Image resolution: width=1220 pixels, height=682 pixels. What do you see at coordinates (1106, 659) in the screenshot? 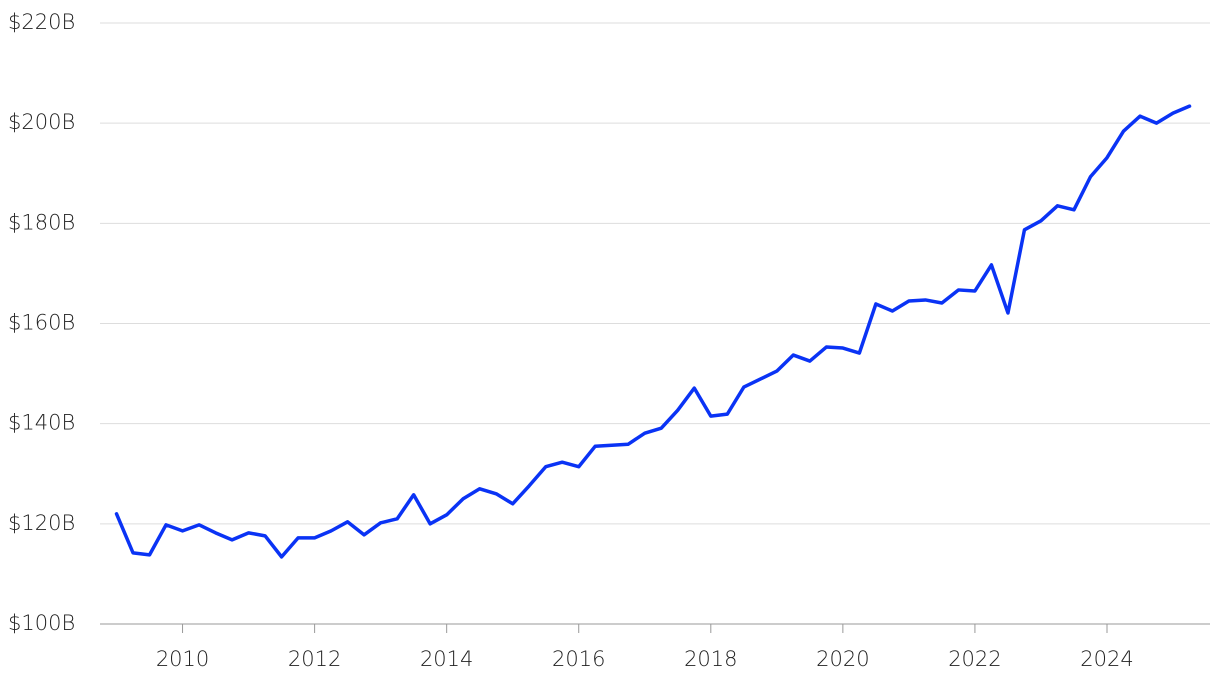
I see `x-tick-label: 2024` at bounding box center [1106, 659].